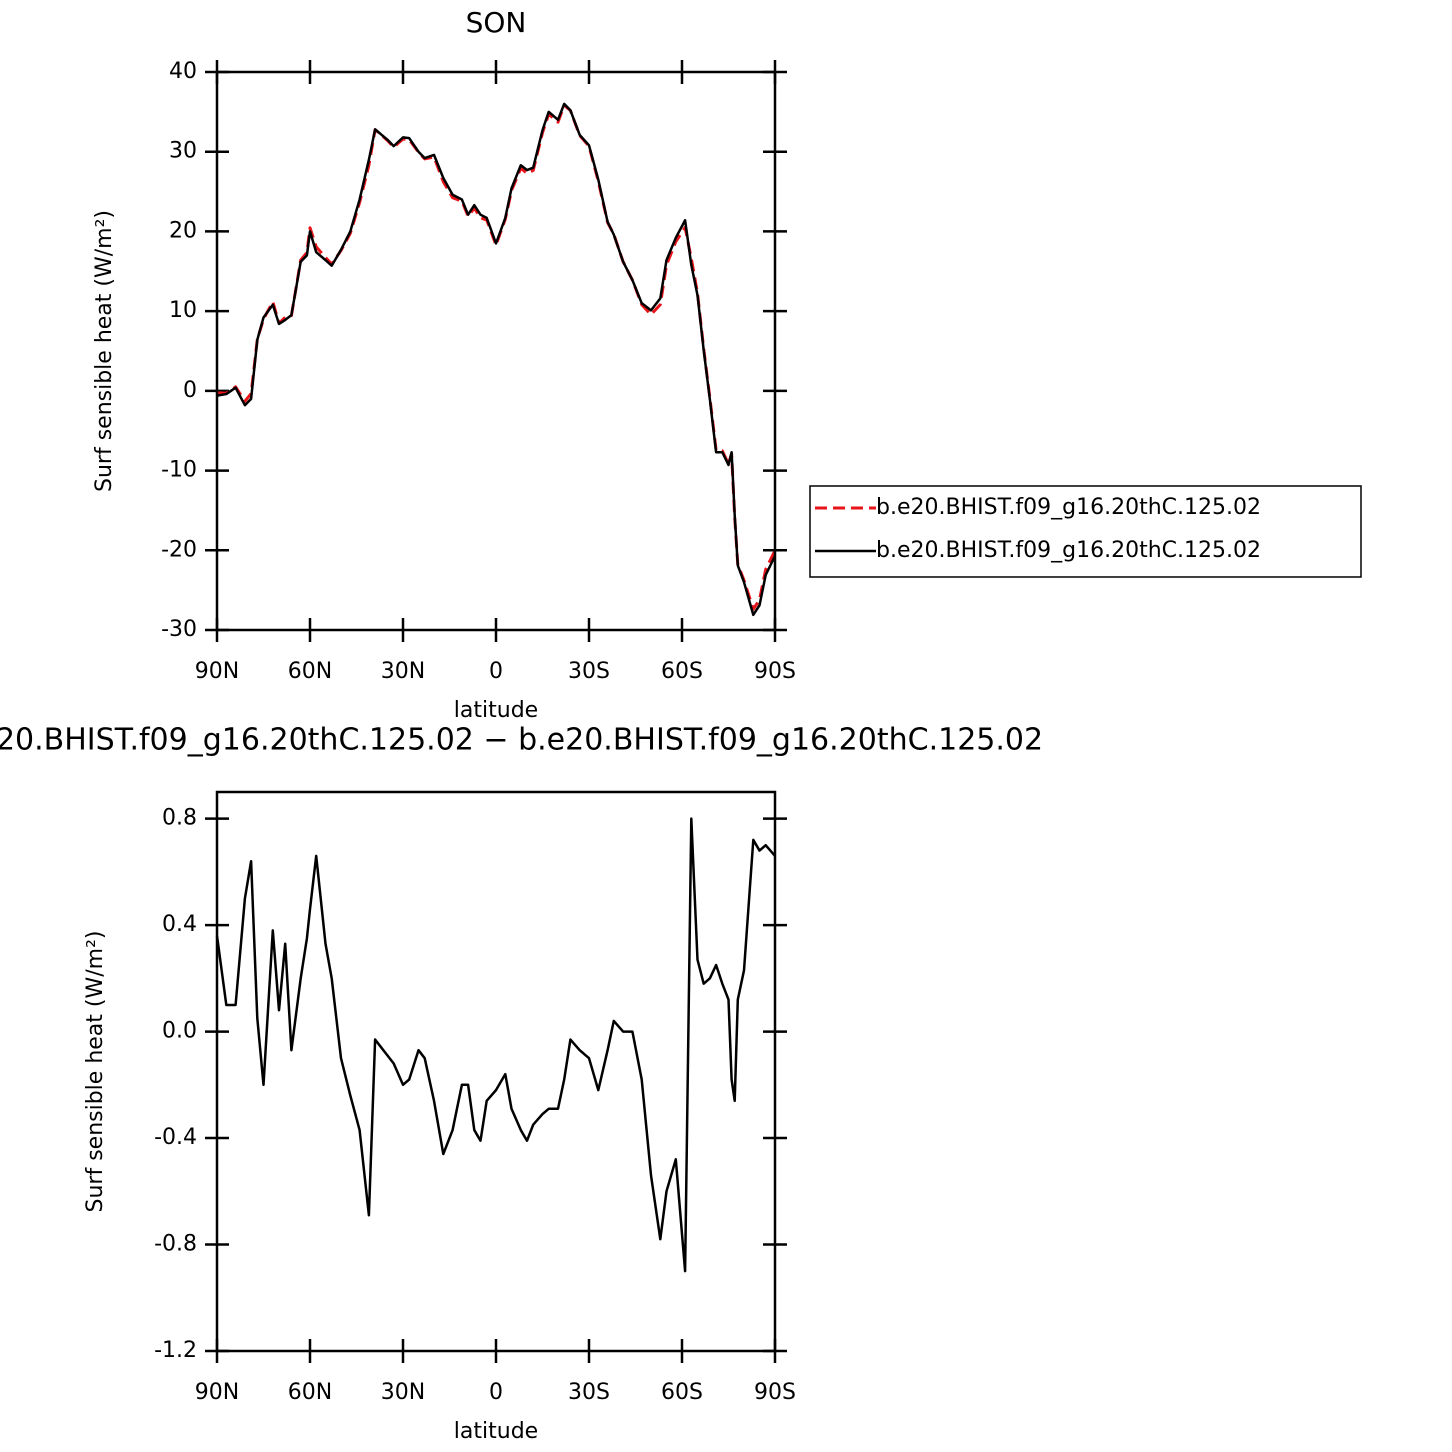 This screenshot has width=1452, height=1452. Describe the element at coordinates (179, 1031) in the screenshot. I see `y-tick-label: 0.0` at that location.